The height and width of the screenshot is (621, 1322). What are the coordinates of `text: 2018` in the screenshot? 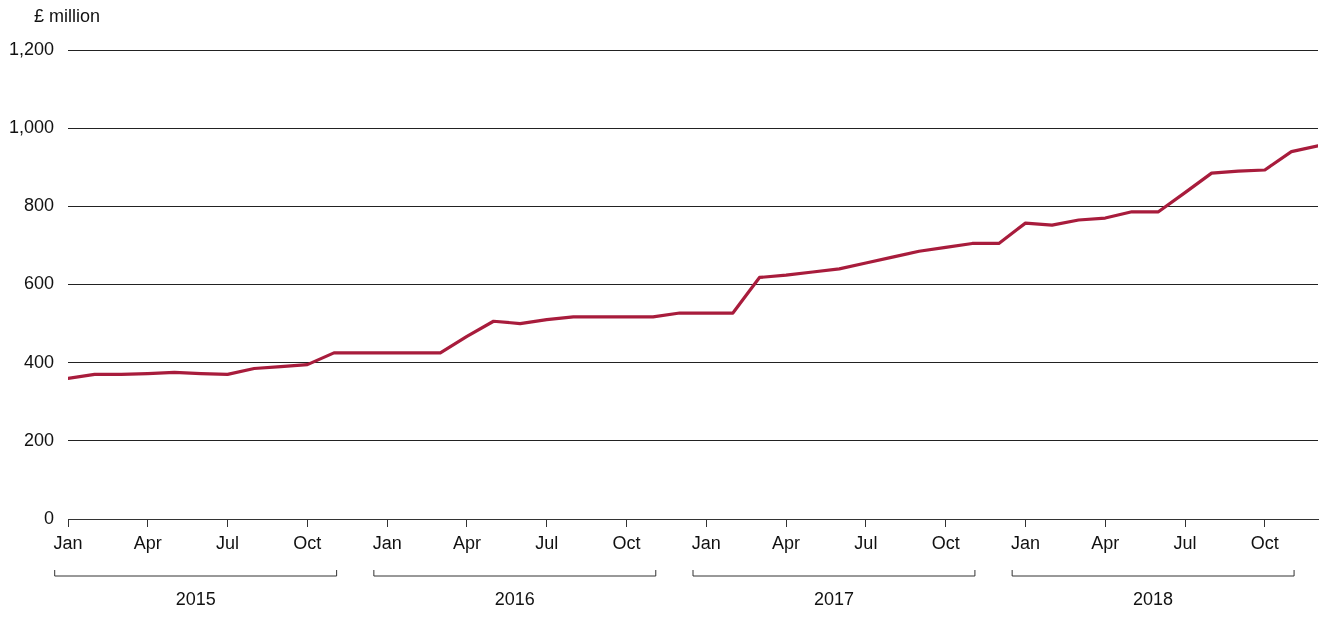 It's located at (1153, 598).